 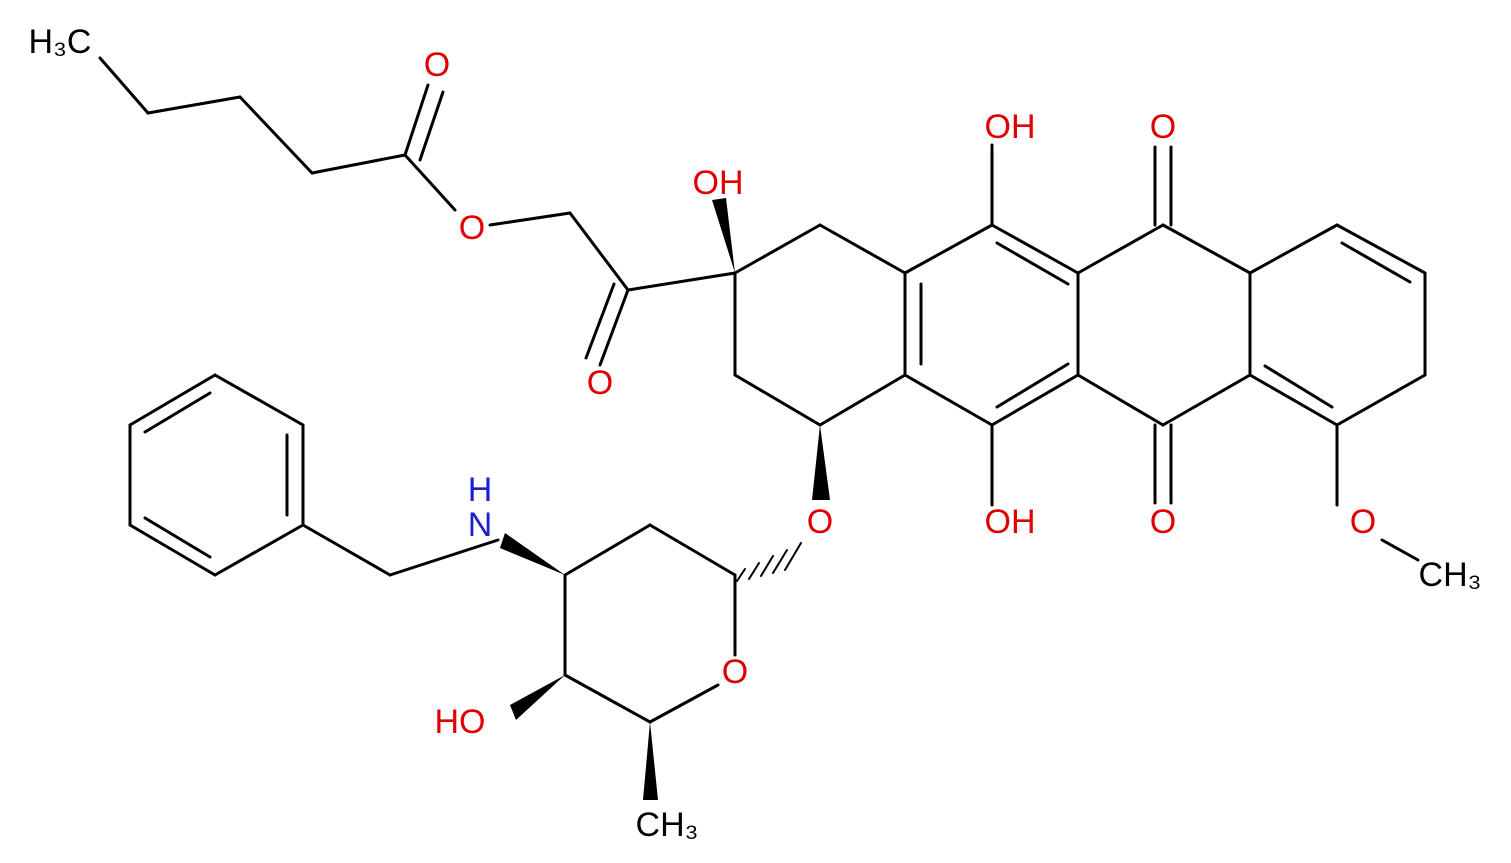 What do you see at coordinates (460, 722) in the screenshot?
I see `atom-label: HO` at bounding box center [460, 722].